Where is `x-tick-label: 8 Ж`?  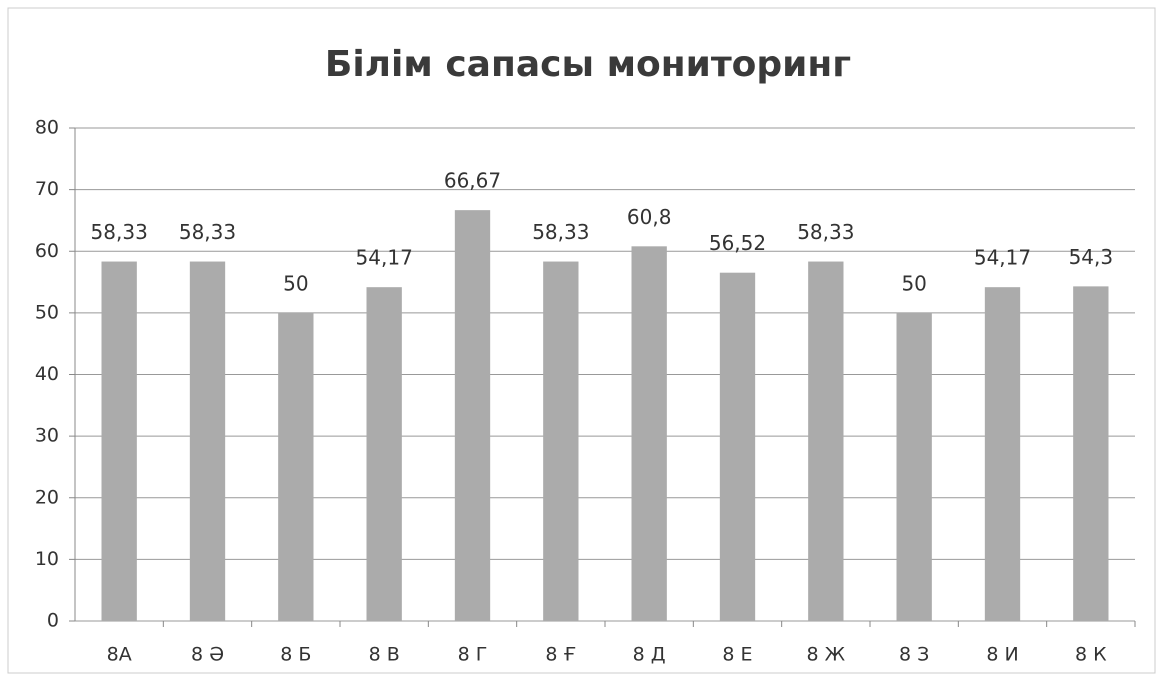
x-tick-label: 8 Ж is located at coordinates (826, 655).